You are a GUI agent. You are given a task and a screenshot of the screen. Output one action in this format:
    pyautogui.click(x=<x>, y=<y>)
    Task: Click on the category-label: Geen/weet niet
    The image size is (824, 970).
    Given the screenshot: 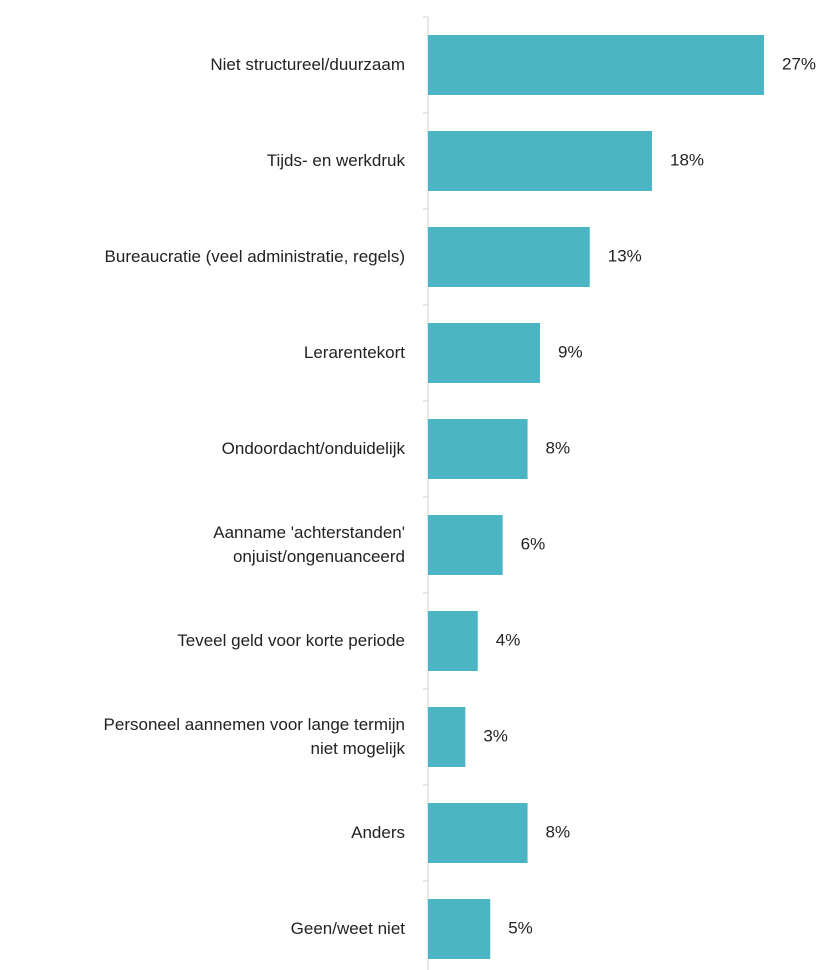 What is the action you would take?
    pyautogui.click(x=347, y=928)
    